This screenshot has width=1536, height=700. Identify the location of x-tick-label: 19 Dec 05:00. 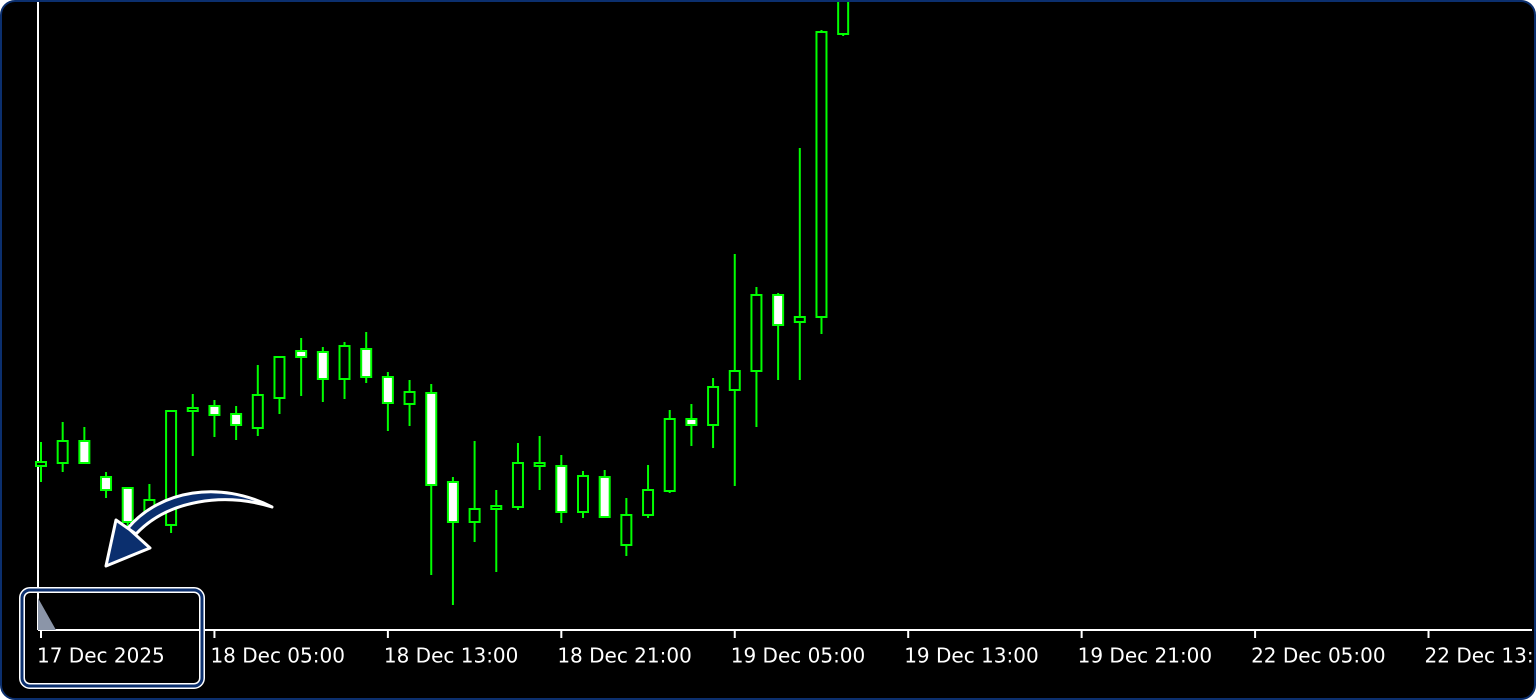
(798, 656).